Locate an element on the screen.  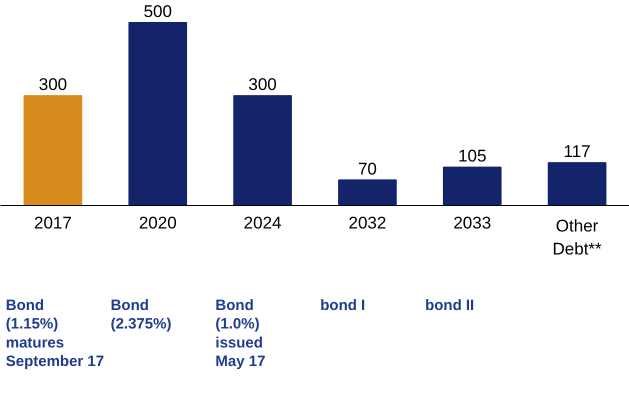
text: Bond (1.15%) matures September 17 is located at coordinates (55, 333).